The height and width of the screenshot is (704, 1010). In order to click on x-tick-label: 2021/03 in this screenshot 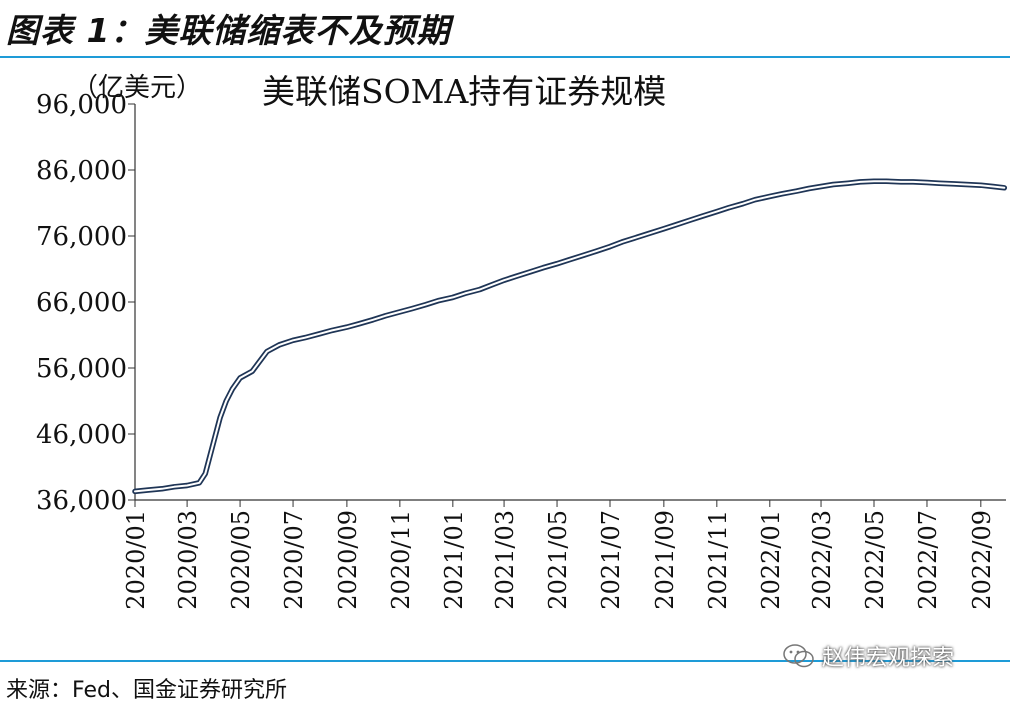, I will do `click(505, 560)`.